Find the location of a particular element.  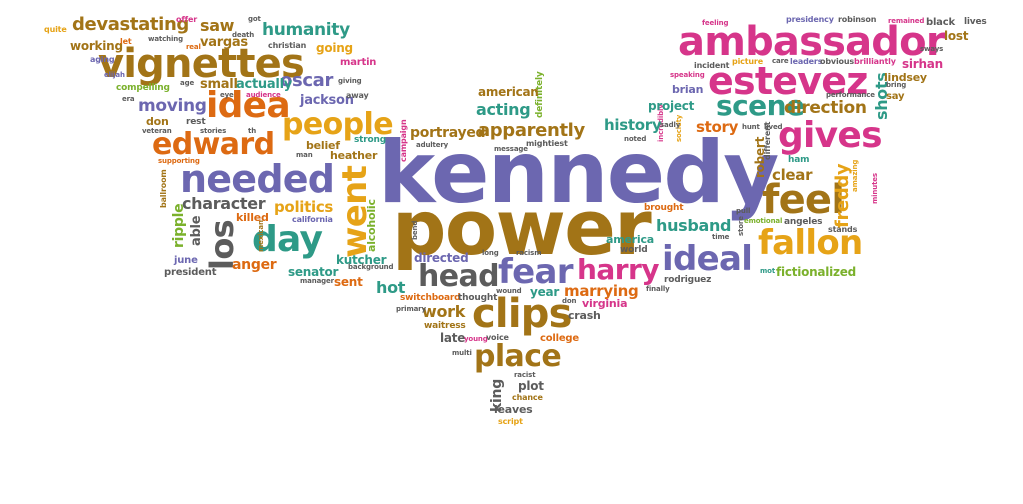

word-martin: martin is located at coordinates (358, 62).